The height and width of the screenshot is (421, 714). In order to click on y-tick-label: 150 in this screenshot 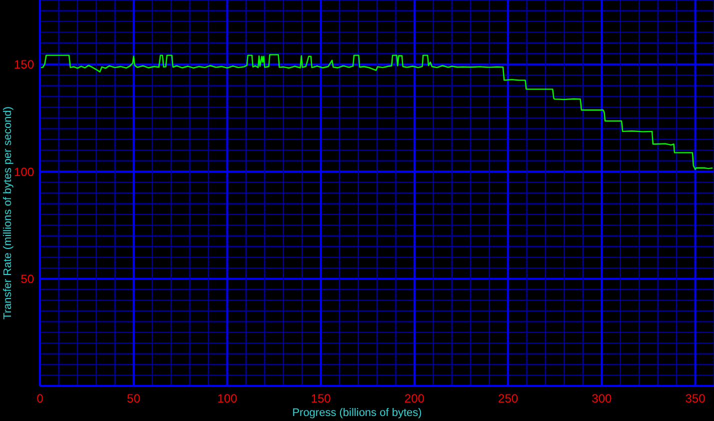, I will do `click(24, 65)`.